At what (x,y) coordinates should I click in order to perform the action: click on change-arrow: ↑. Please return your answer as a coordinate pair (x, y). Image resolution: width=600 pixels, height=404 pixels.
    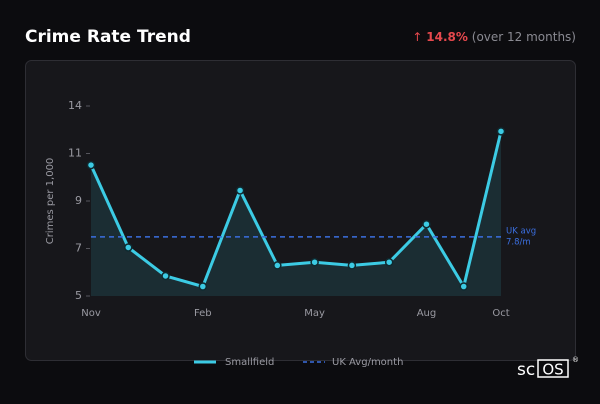
    Looking at the image, I should click on (417, 37).